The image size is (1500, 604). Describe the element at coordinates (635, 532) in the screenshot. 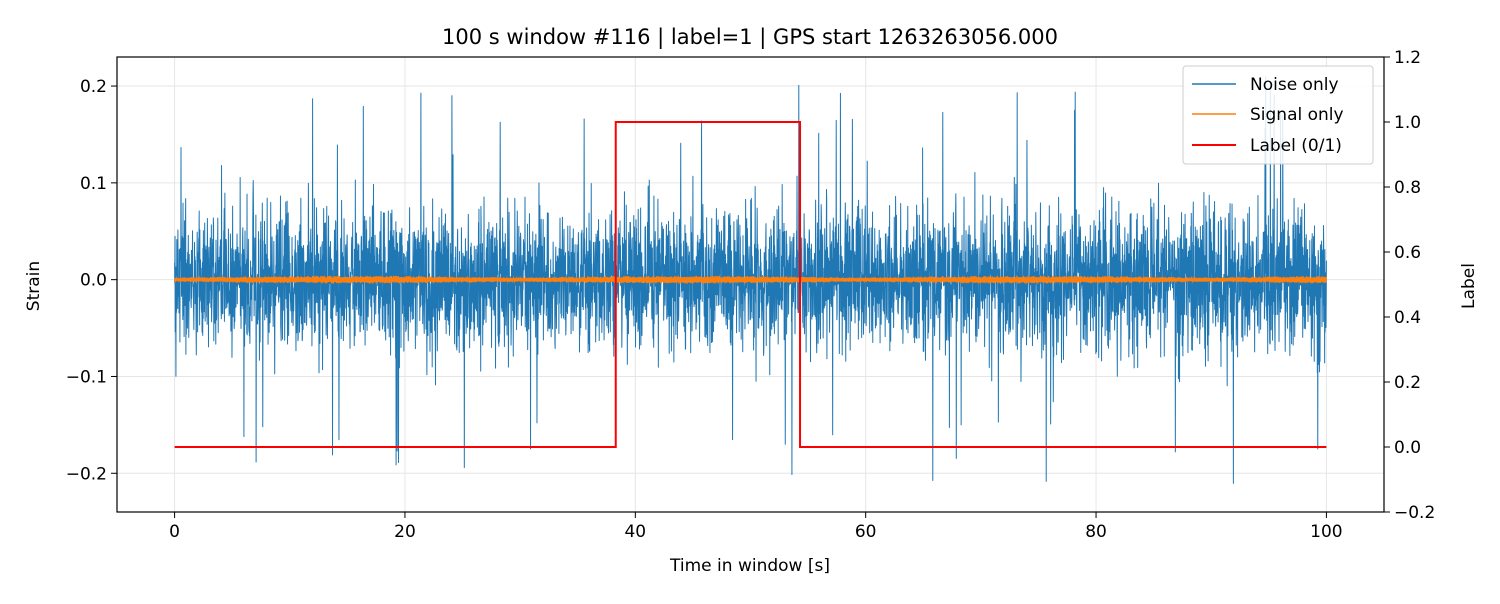

I see `x-tick-label: 40` at that location.